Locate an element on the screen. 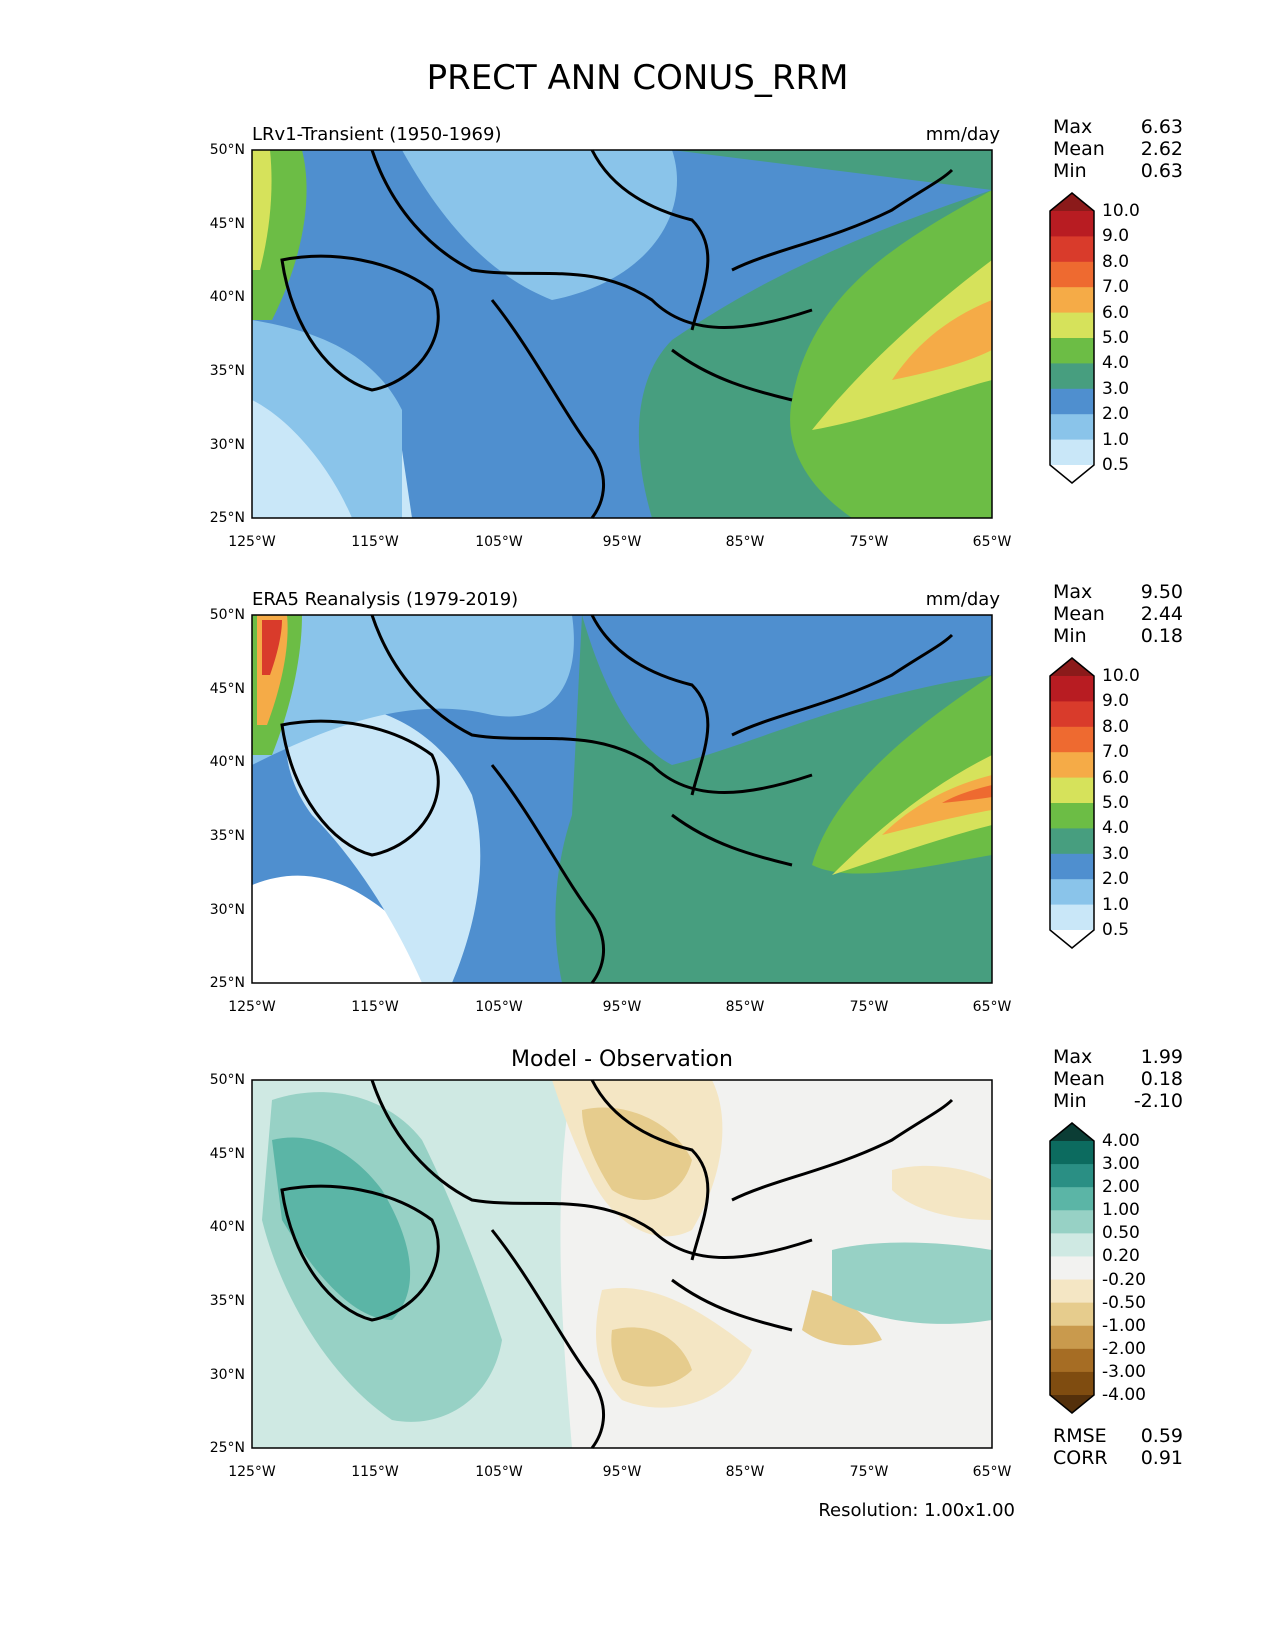 Image resolution: width=1275 pixels, height=1650 pixels. resolution-label: Resolution: 1.00x1.00 is located at coordinates (916, 1510).